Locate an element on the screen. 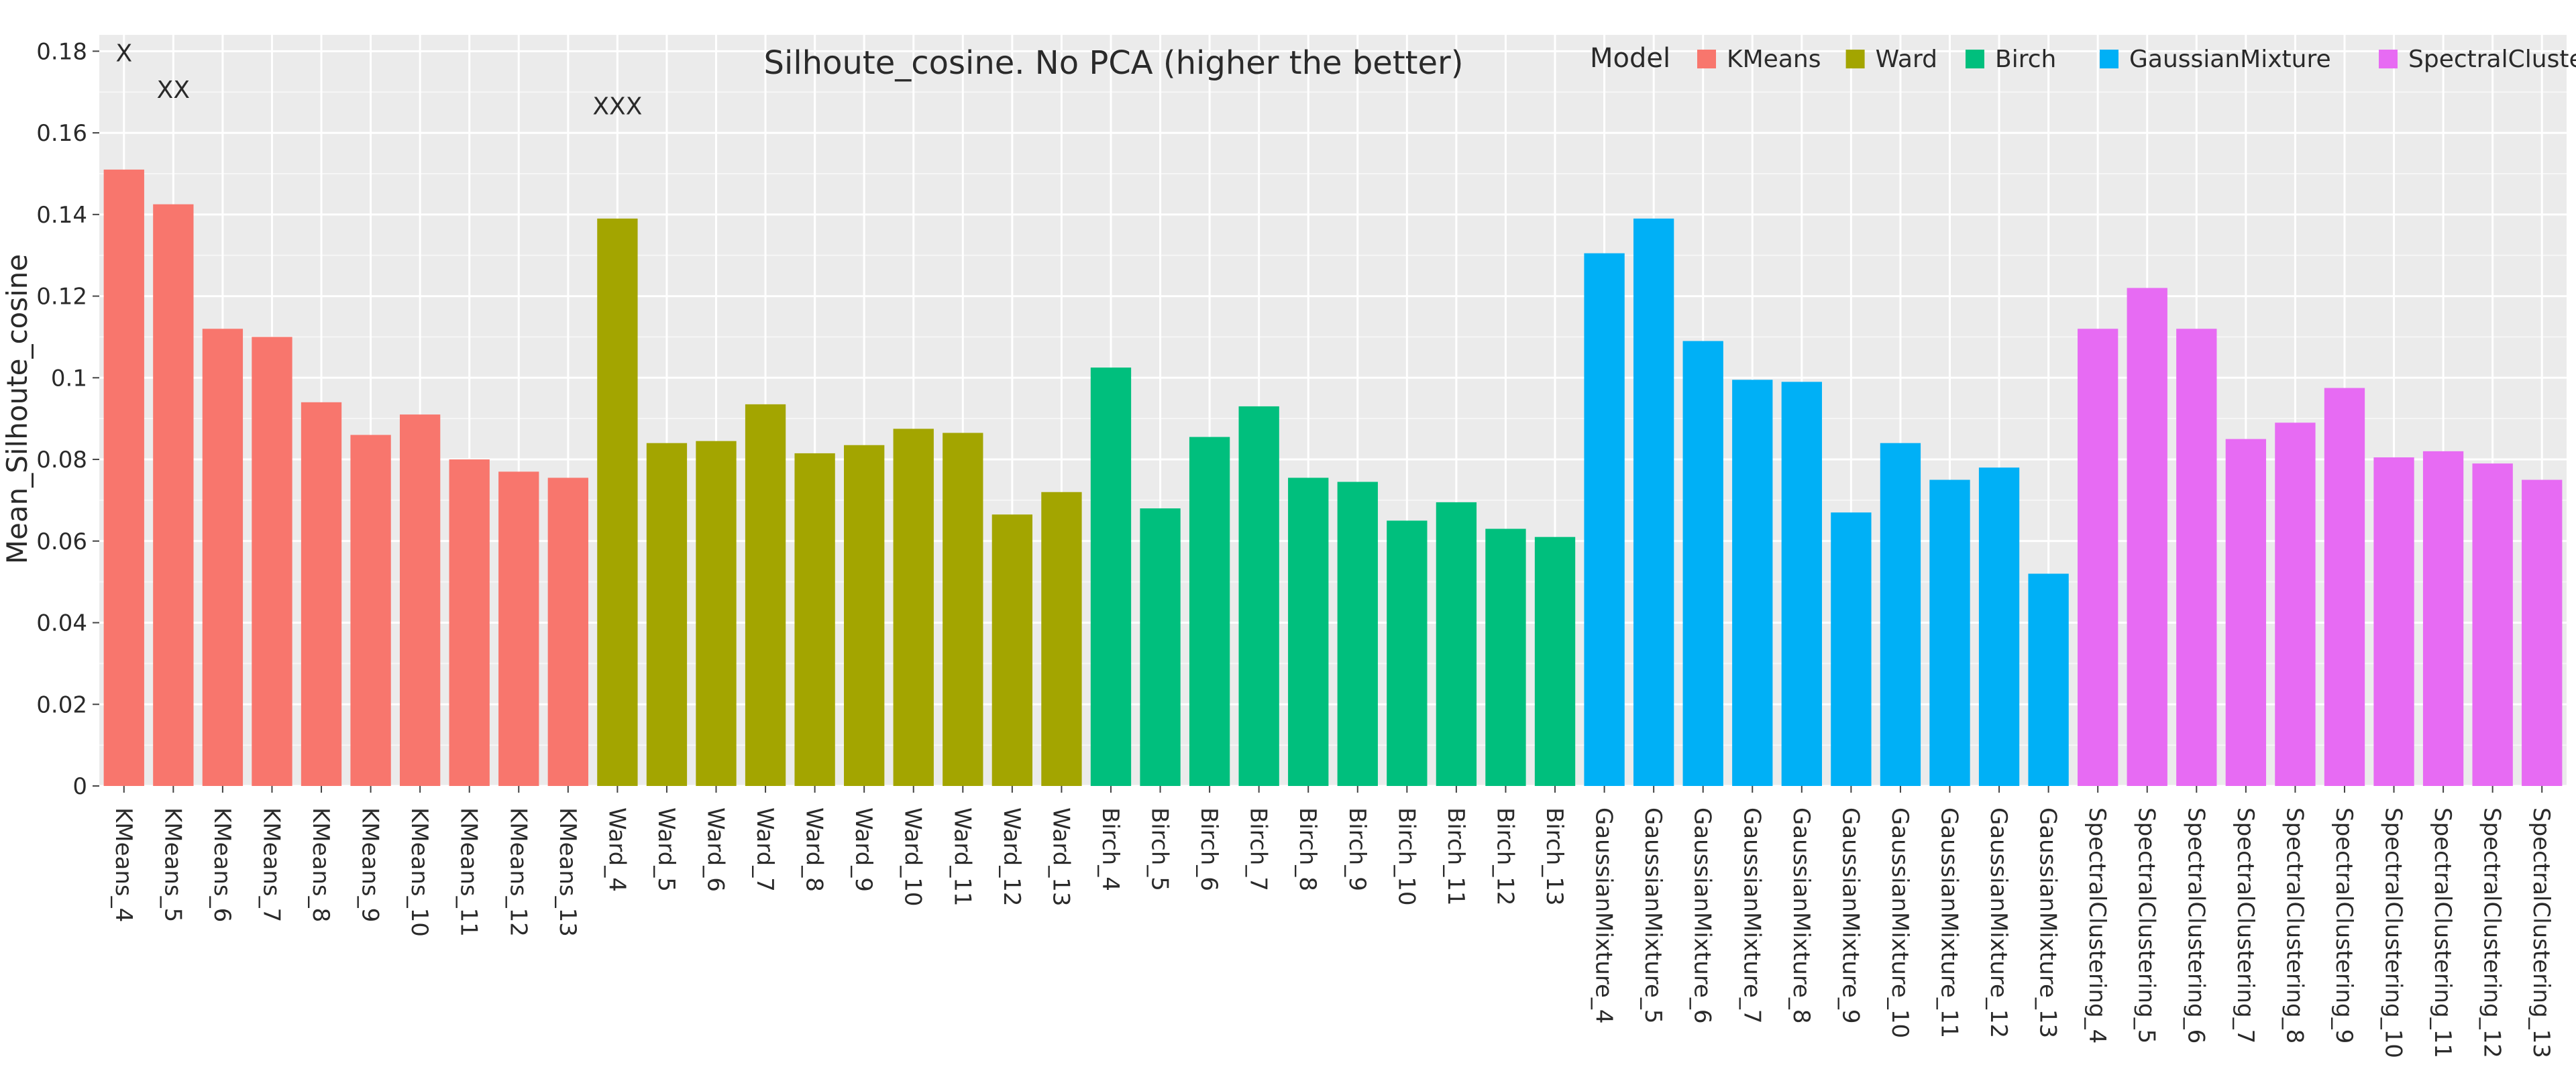  x-tick-label: GaussianMixture_6 is located at coordinates (1702, 915).